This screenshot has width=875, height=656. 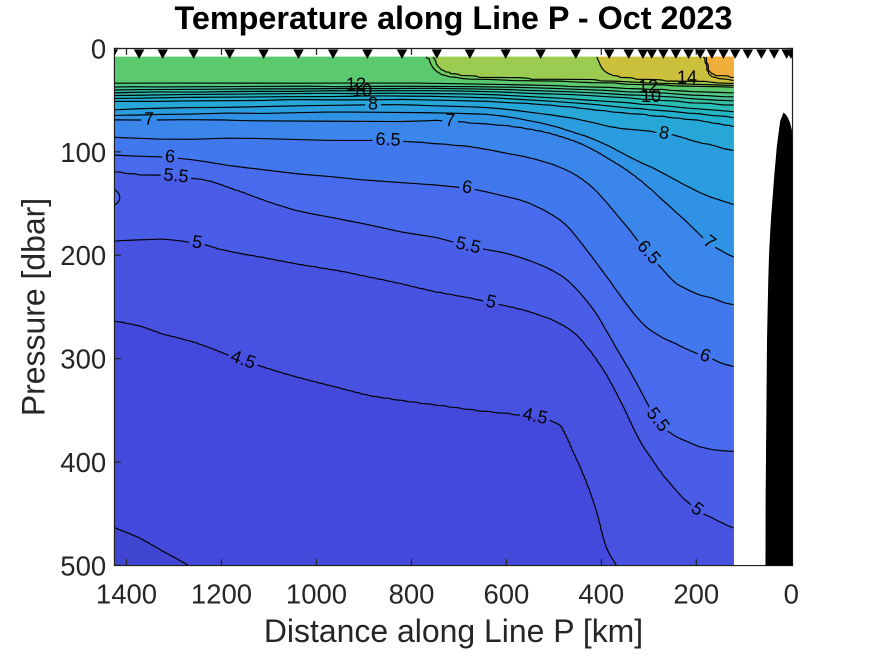 I want to click on svg-text: 5.5, so click(x=176, y=175).